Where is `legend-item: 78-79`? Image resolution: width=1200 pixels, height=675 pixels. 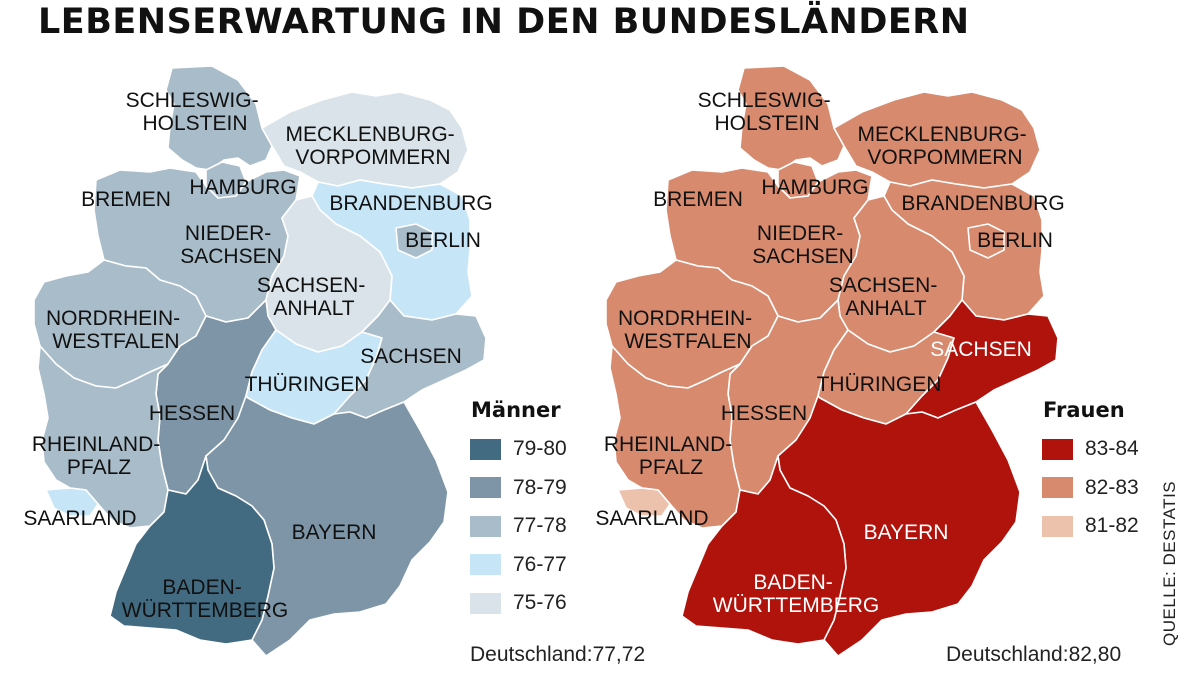 legend-item: 78-79 is located at coordinates (518, 488).